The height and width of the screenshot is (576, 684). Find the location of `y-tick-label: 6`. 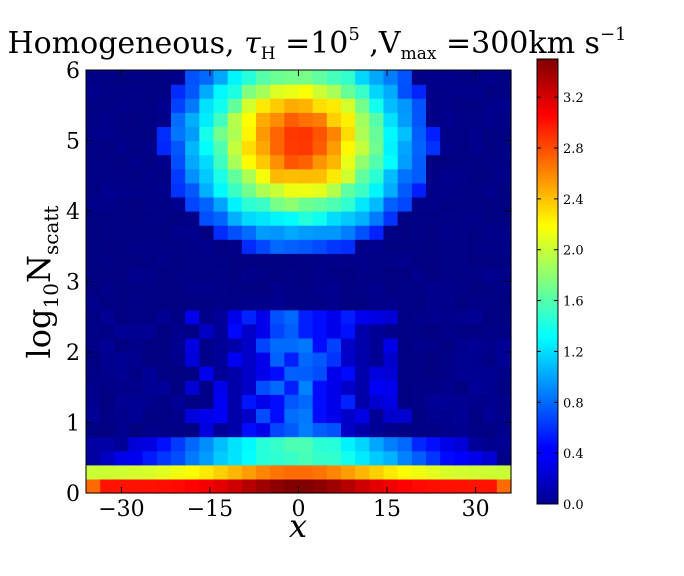

y-tick-label: 6 is located at coordinates (73, 71).